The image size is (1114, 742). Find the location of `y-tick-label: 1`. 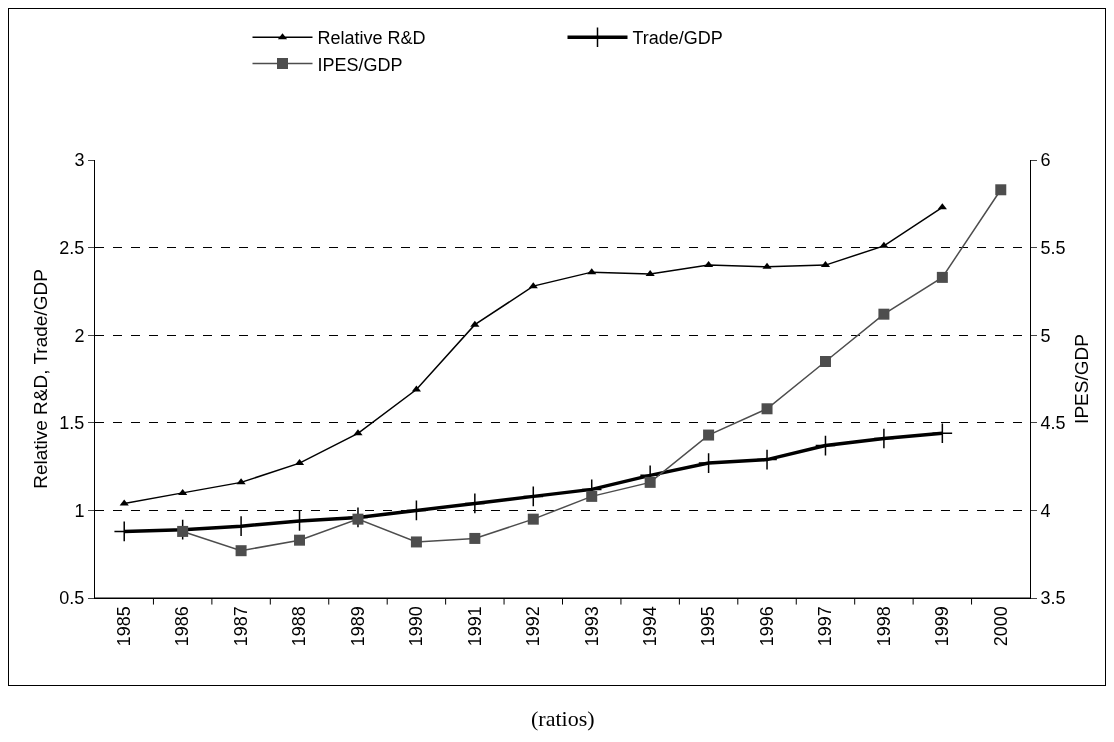

y-tick-label: 1 is located at coordinates (79, 510).